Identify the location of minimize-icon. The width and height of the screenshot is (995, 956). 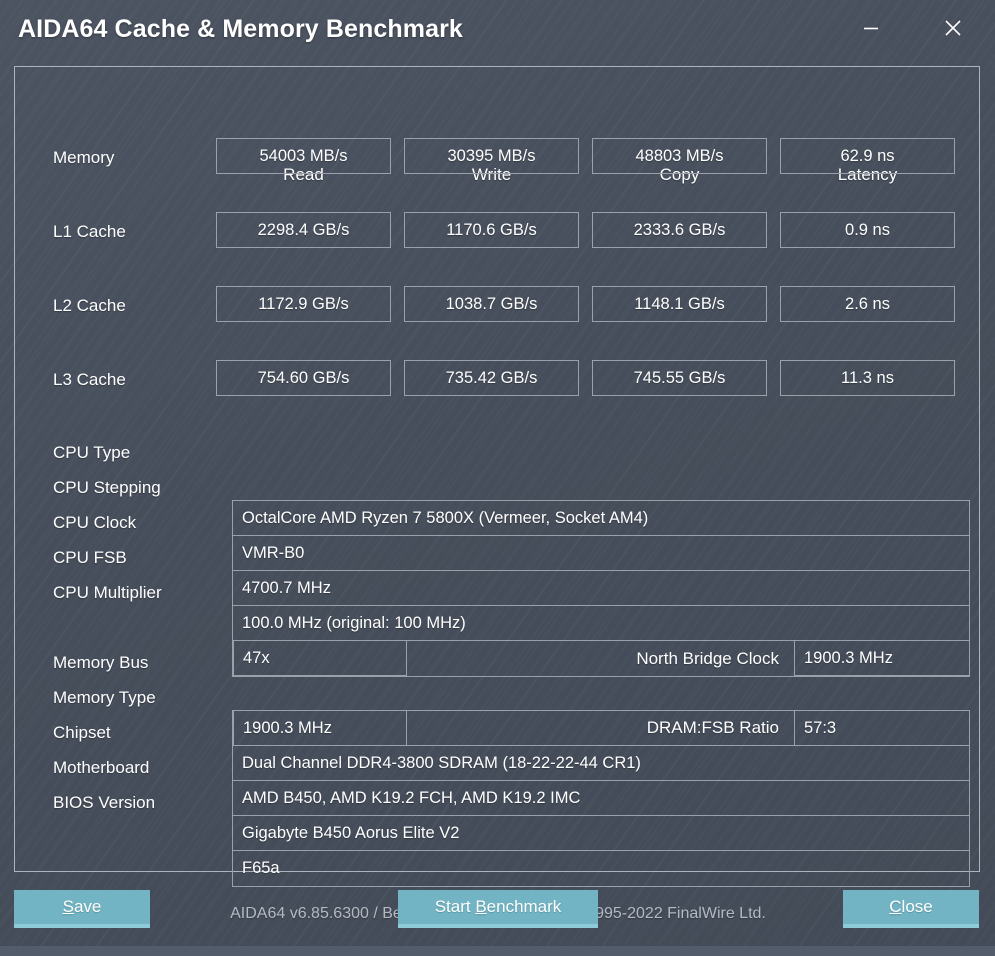
(871, 28).